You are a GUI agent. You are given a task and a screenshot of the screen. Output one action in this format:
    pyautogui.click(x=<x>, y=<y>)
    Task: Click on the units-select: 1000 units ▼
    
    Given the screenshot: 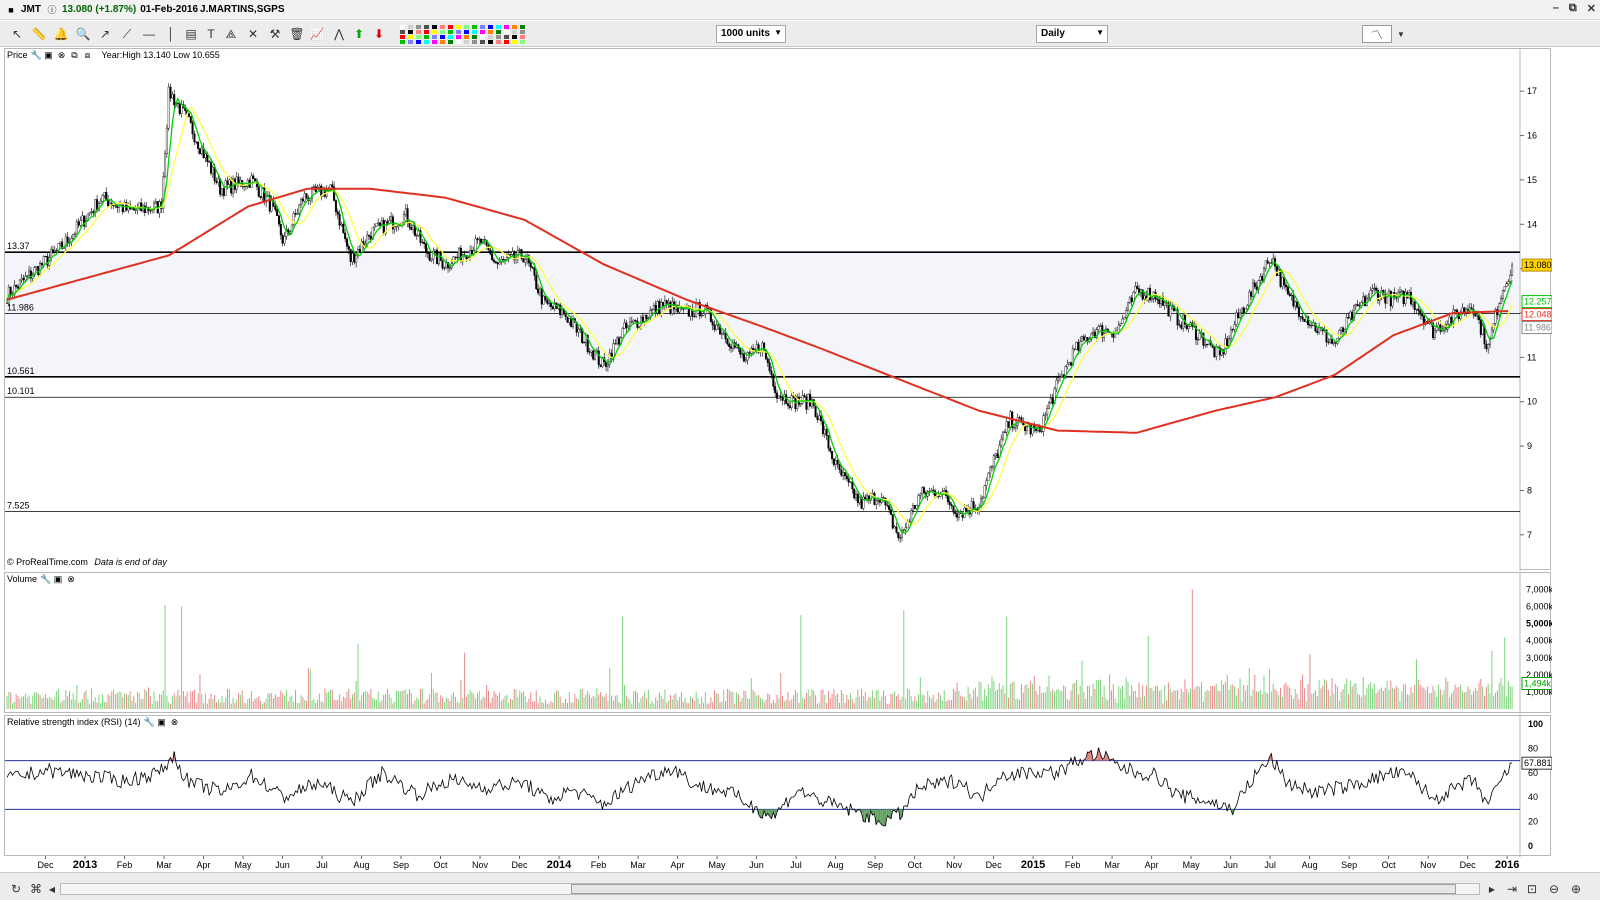 What is the action you would take?
    pyautogui.click(x=751, y=34)
    